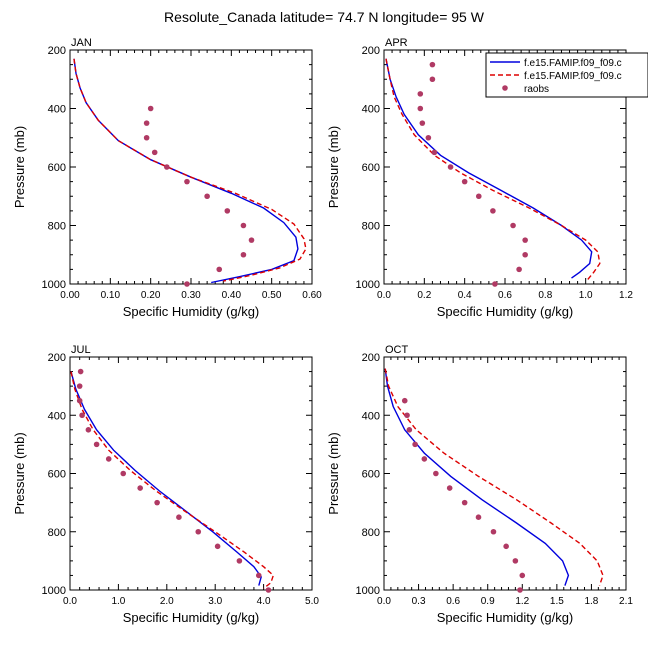 The height and width of the screenshot is (648, 648). Describe the element at coordinates (522, 601) in the screenshot. I see `x-tick-label: 1.2` at that location.